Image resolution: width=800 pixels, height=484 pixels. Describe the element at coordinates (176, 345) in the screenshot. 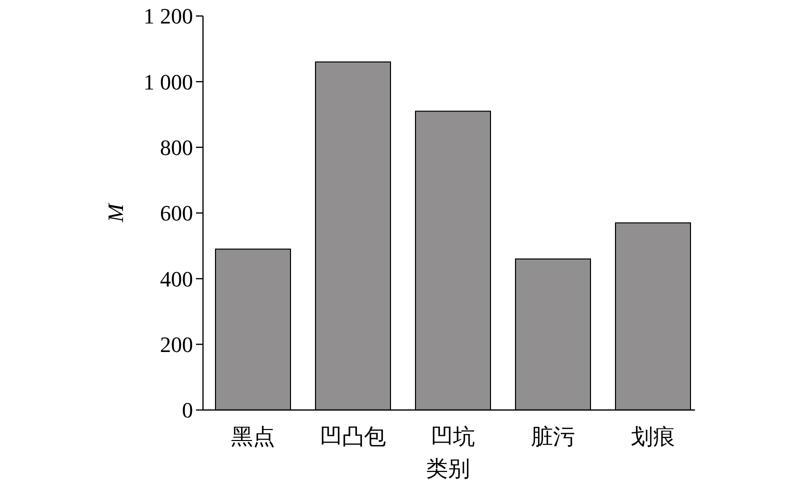

I see `y-tick-label: 200` at that location.